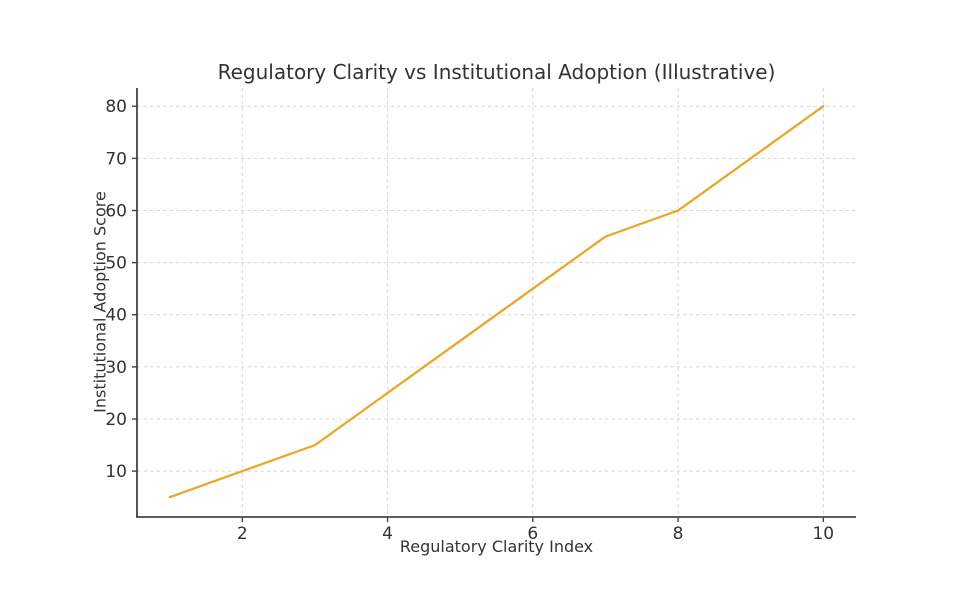  Describe the element at coordinates (242, 534) in the screenshot. I see `x-tick-label: 2` at that location.